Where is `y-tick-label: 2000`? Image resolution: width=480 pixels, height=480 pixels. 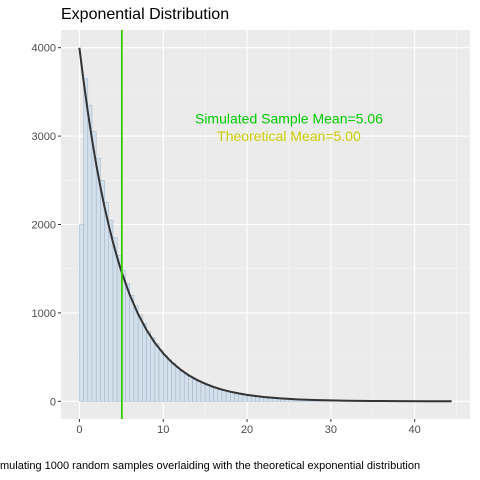 y-tick-label: 2000 is located at coordinates (44, 226).